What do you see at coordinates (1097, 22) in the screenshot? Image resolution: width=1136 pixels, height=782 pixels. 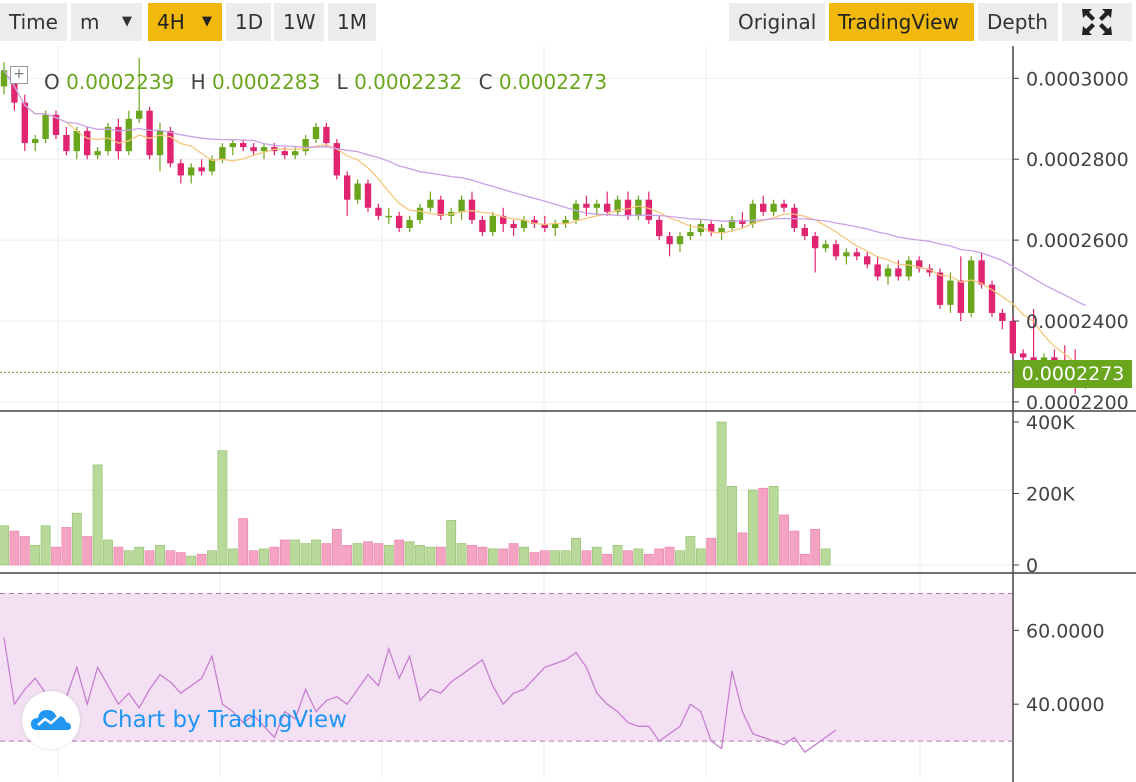 I see `fullscreen-button` at bounding box center [1097, 22].